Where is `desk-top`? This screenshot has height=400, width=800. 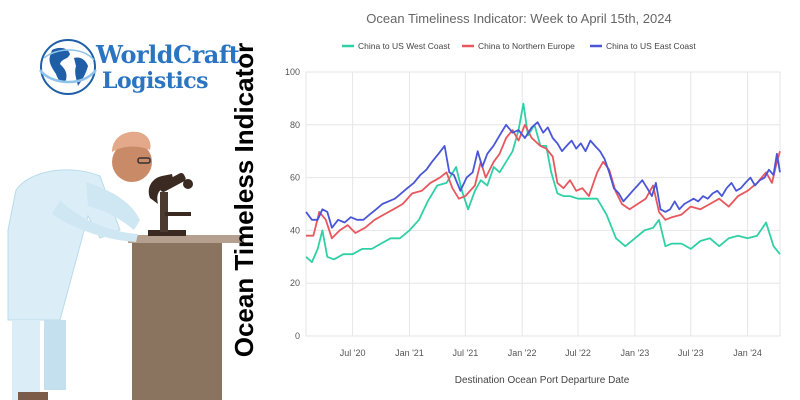 desk-top is located at coordinates (186, 239).